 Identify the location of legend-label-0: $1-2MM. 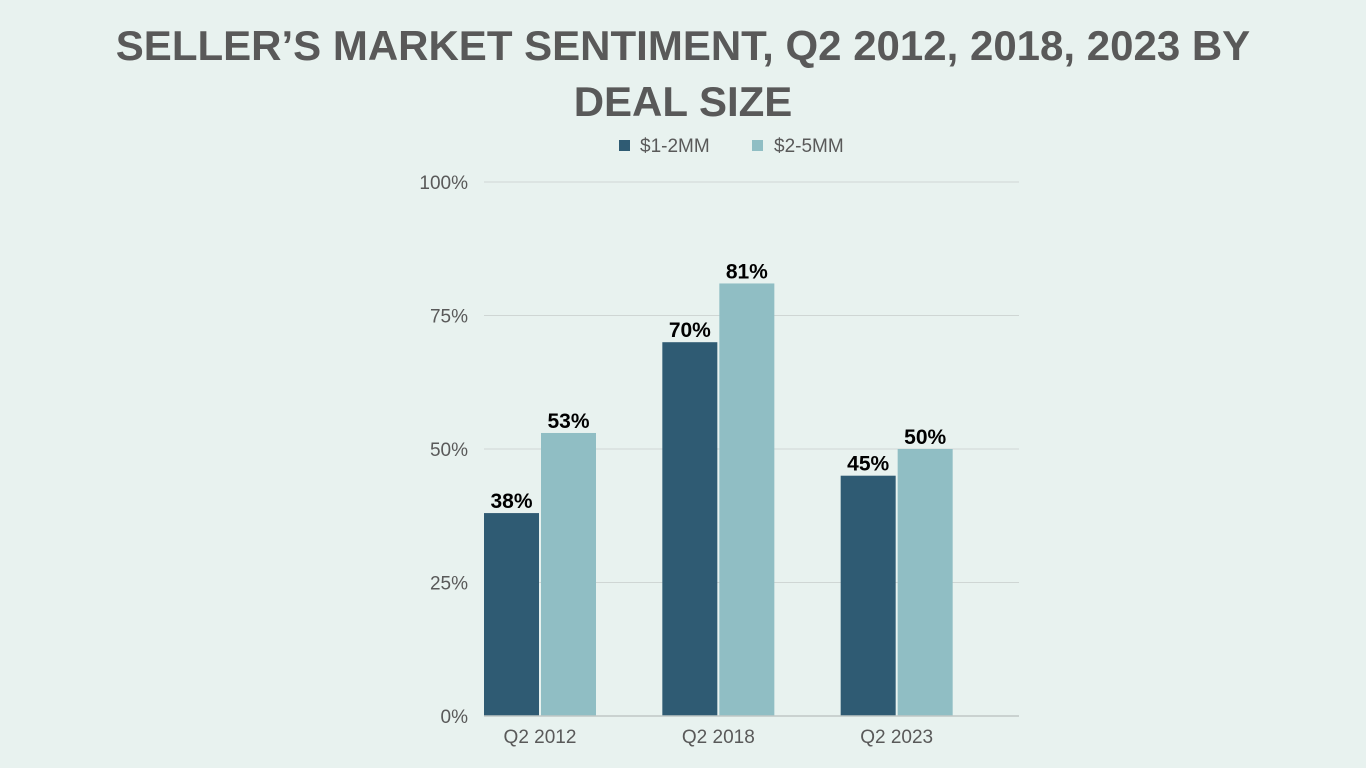
(675, 146).